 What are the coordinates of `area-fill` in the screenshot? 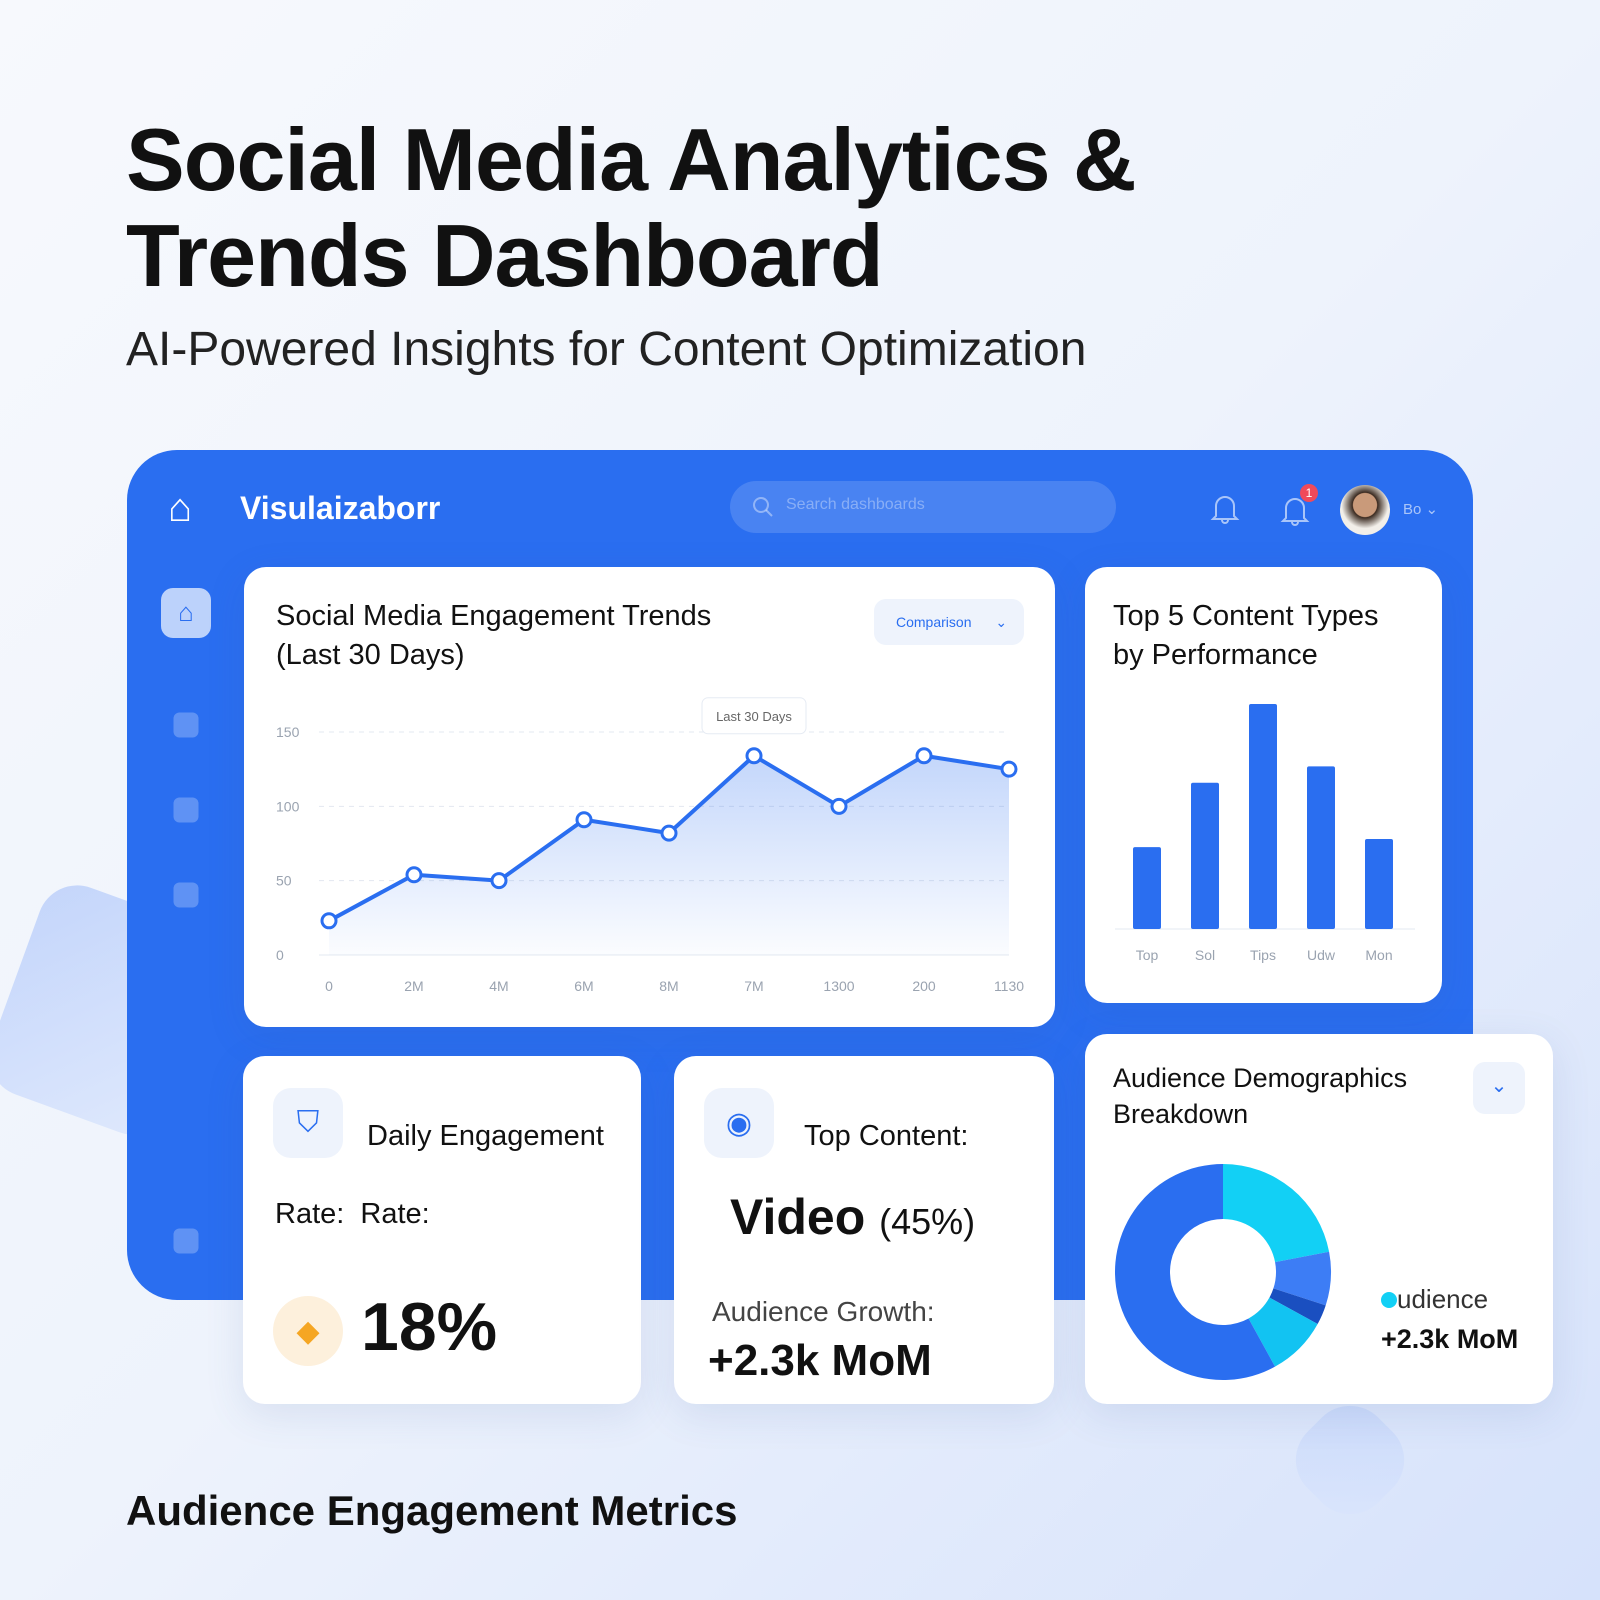 It's located at (669, 855).